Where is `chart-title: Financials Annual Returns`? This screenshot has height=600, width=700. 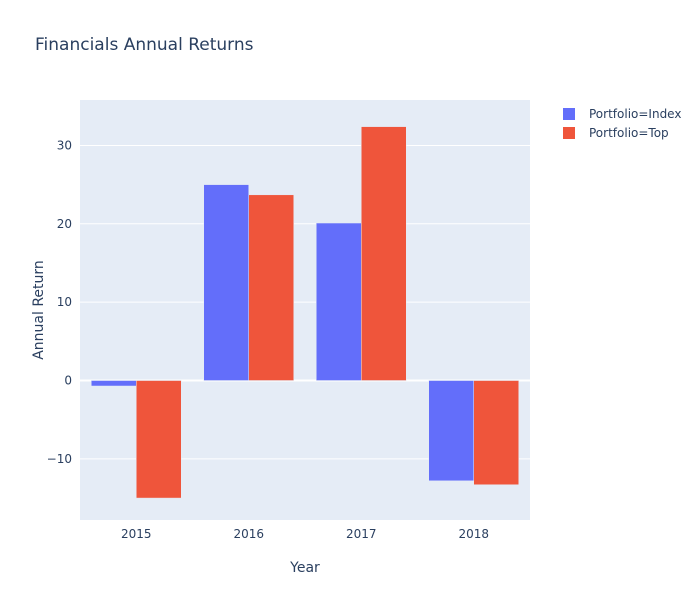 chart-title: Financials Annual Returns is located at coordinates (144, 45).